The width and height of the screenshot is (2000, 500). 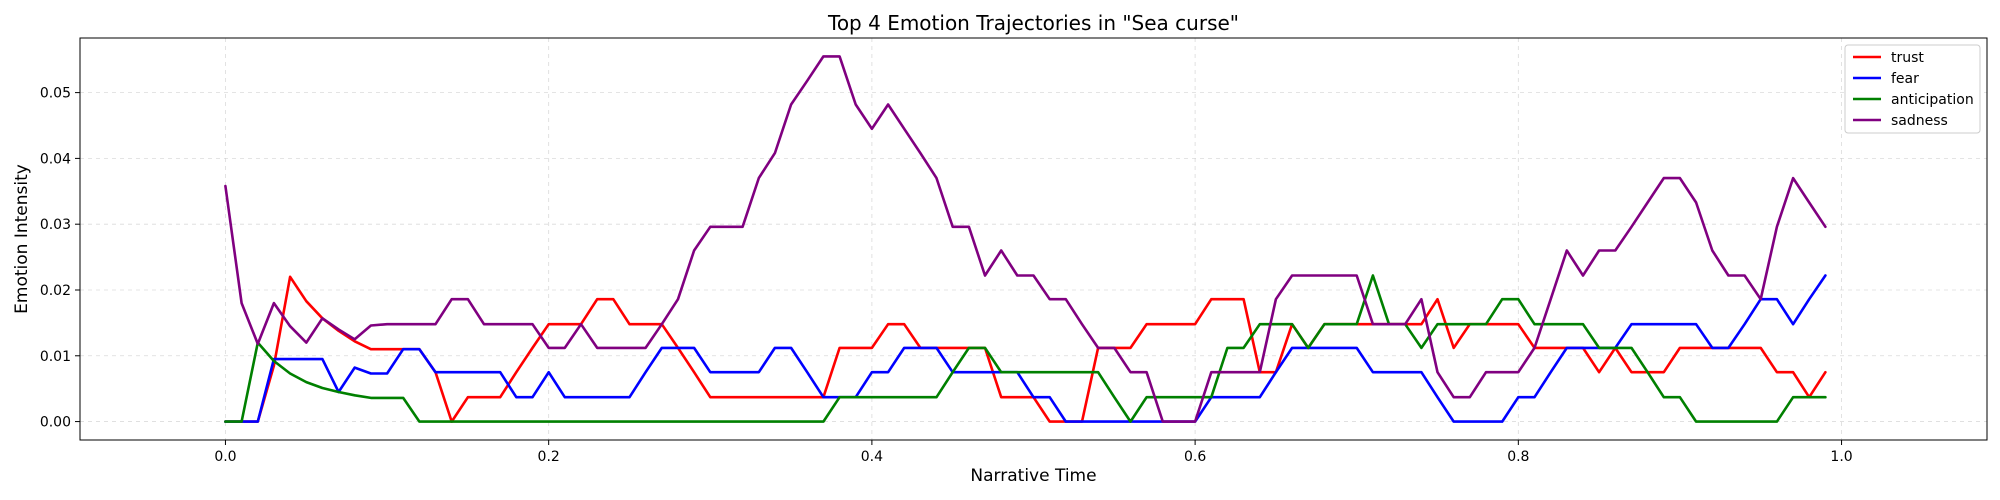 I want to click on y-tick-label: 0.00, so click(x=55, y=423).